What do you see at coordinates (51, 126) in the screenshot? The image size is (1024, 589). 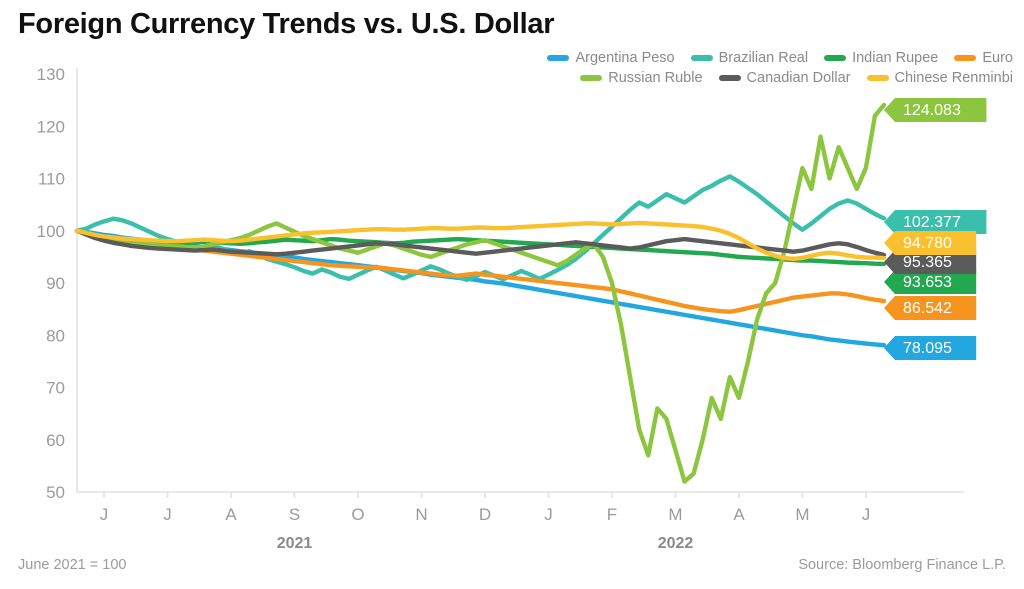 I see `y-axis-tick-label: 120` at bounding box center [51, 126].